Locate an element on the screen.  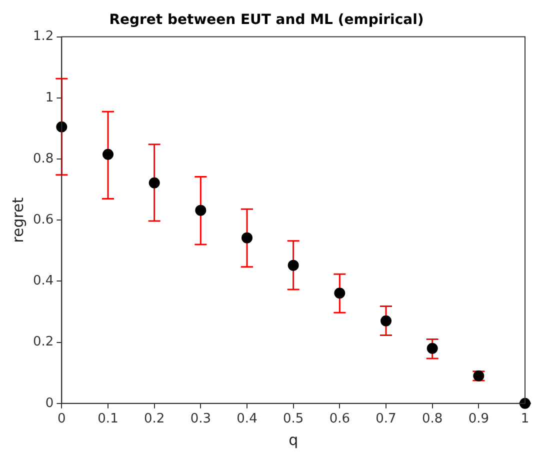
chart-title: Regret between EUT and ML (empirical) is located at coordinates (266, 20).